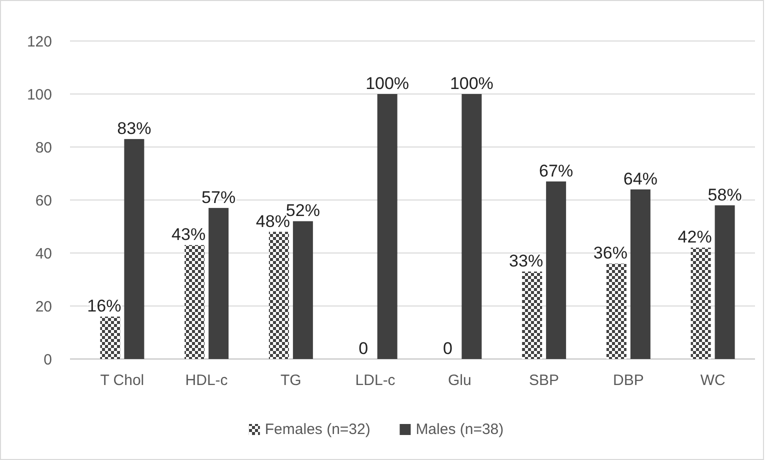  Describe the element at coordinates (206, 380) in the screenshot. I see `x-tick-label: HDL-c` at that location.